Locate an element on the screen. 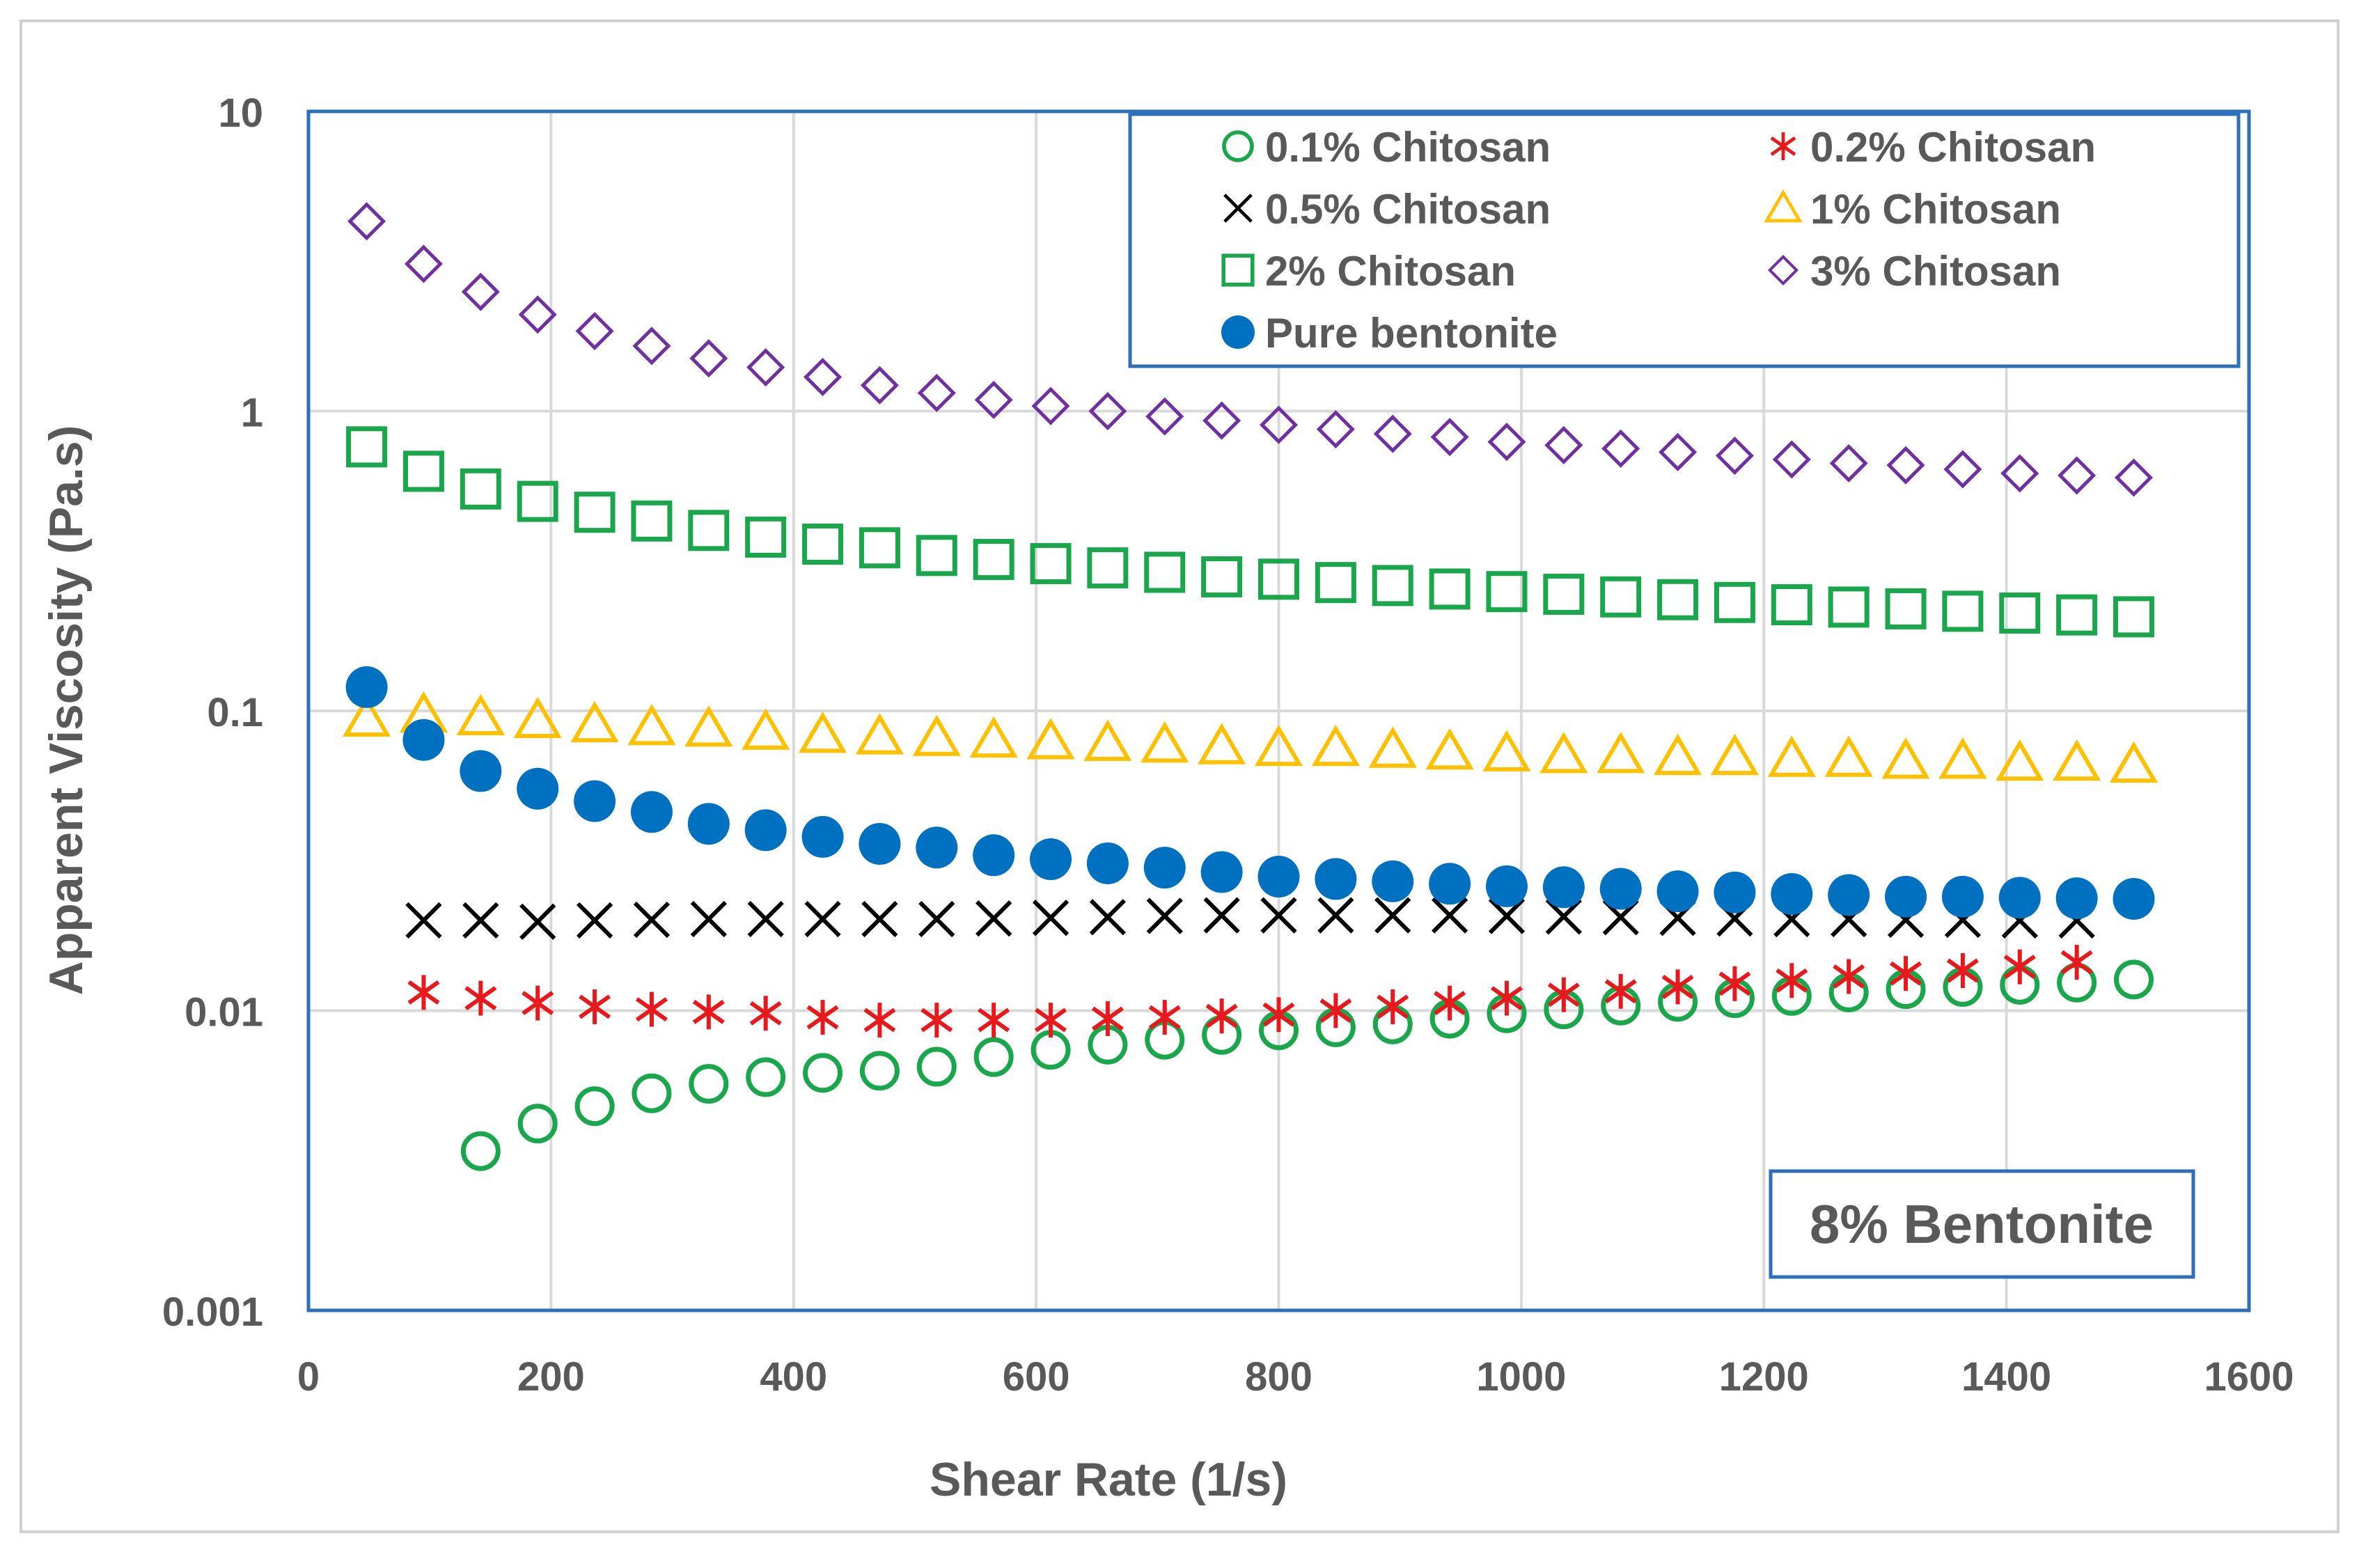  x-axis-title: Shear Rate (1/s) is located at coordinates (1108, 1479).